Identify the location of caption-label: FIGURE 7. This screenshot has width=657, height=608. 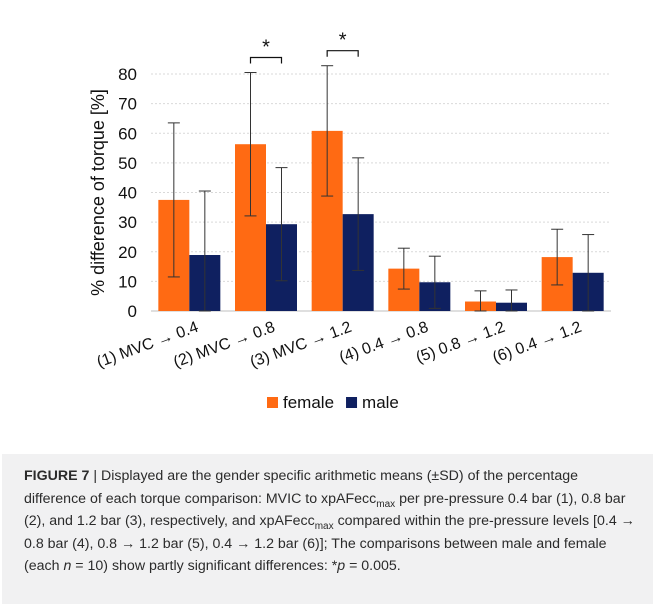
(57, 476).